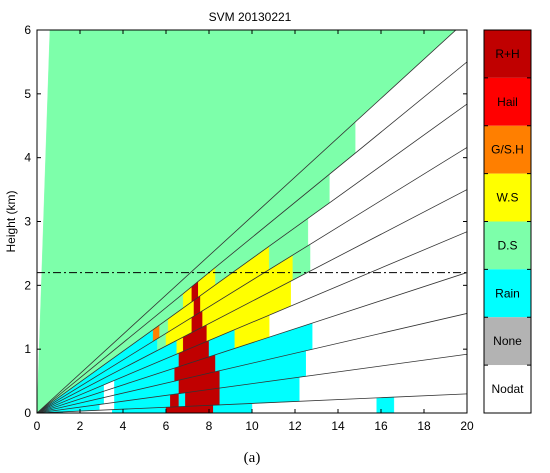 The width and height of the screenshot is (550, 473). I want to click on x-tick-label: 2, so click(80, 426).